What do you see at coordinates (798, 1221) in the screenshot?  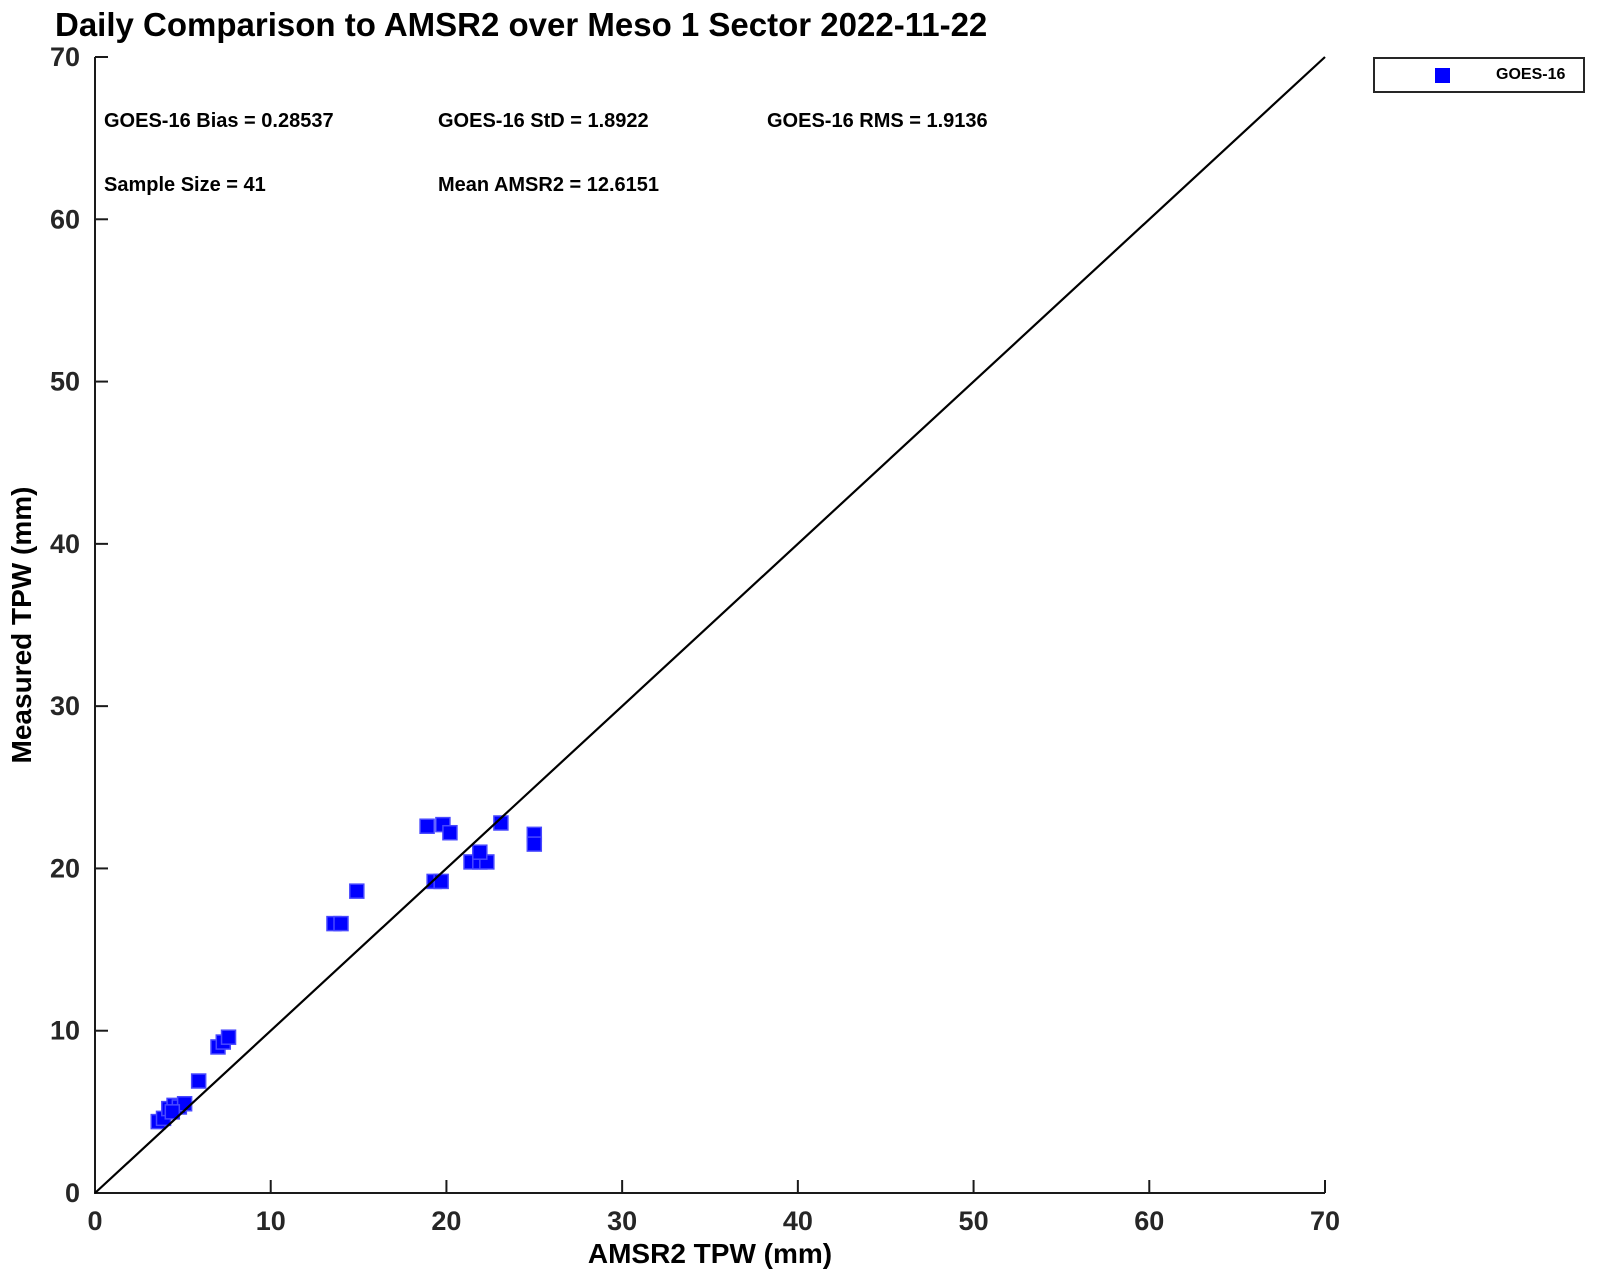 I see `x-tick-label: 40` at bounding box center [798, 1221].